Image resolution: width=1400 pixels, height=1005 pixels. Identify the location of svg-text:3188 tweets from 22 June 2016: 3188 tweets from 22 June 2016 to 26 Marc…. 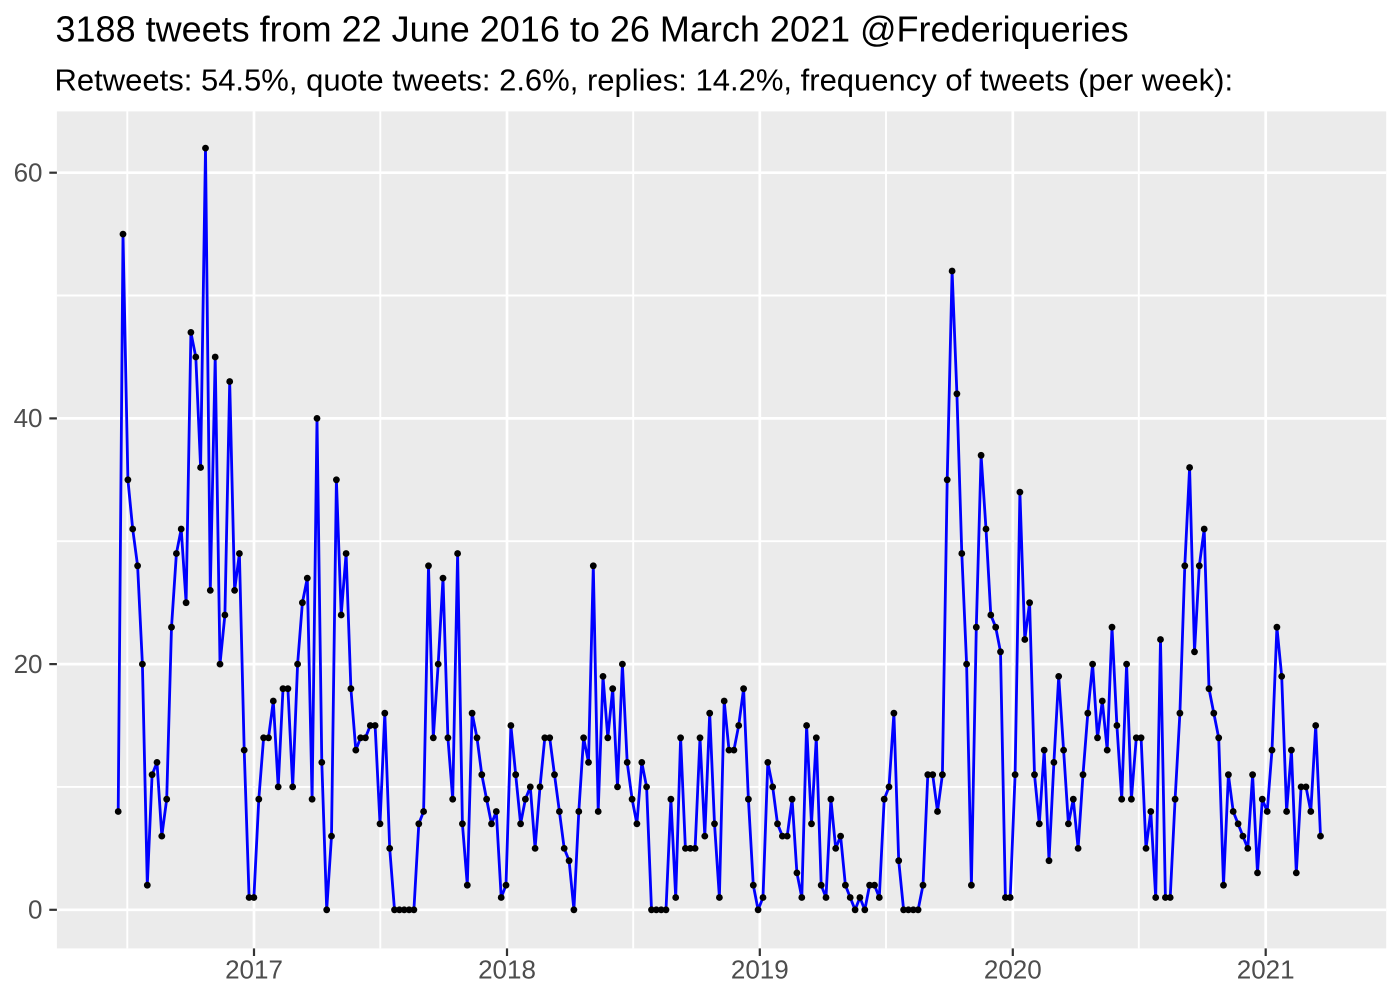
(592, 29).